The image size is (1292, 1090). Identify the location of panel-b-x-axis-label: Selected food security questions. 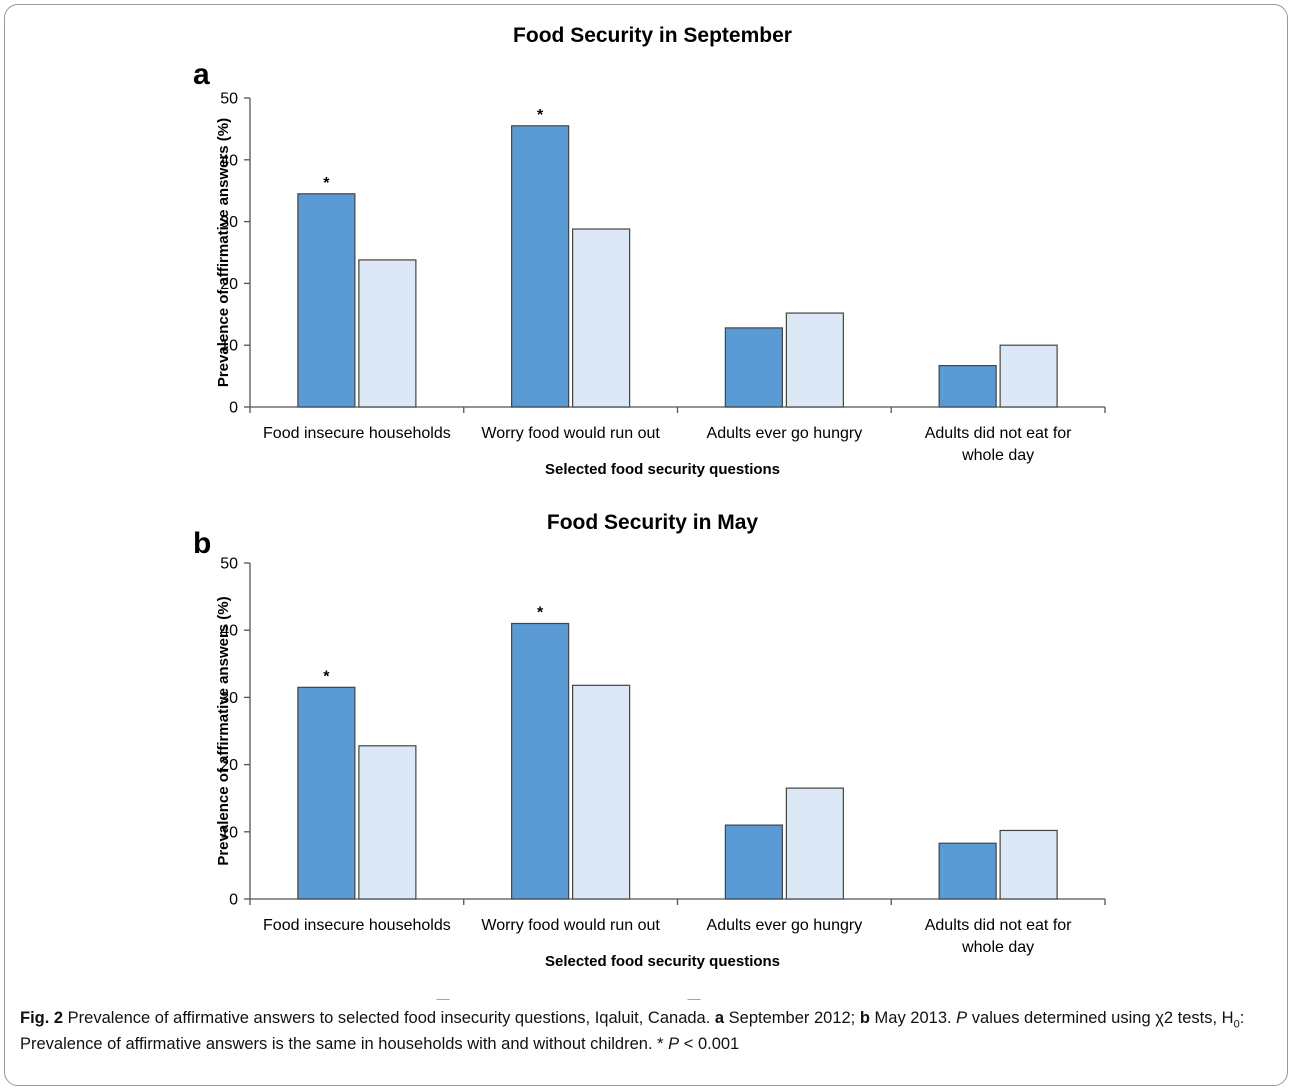
(662, 961).